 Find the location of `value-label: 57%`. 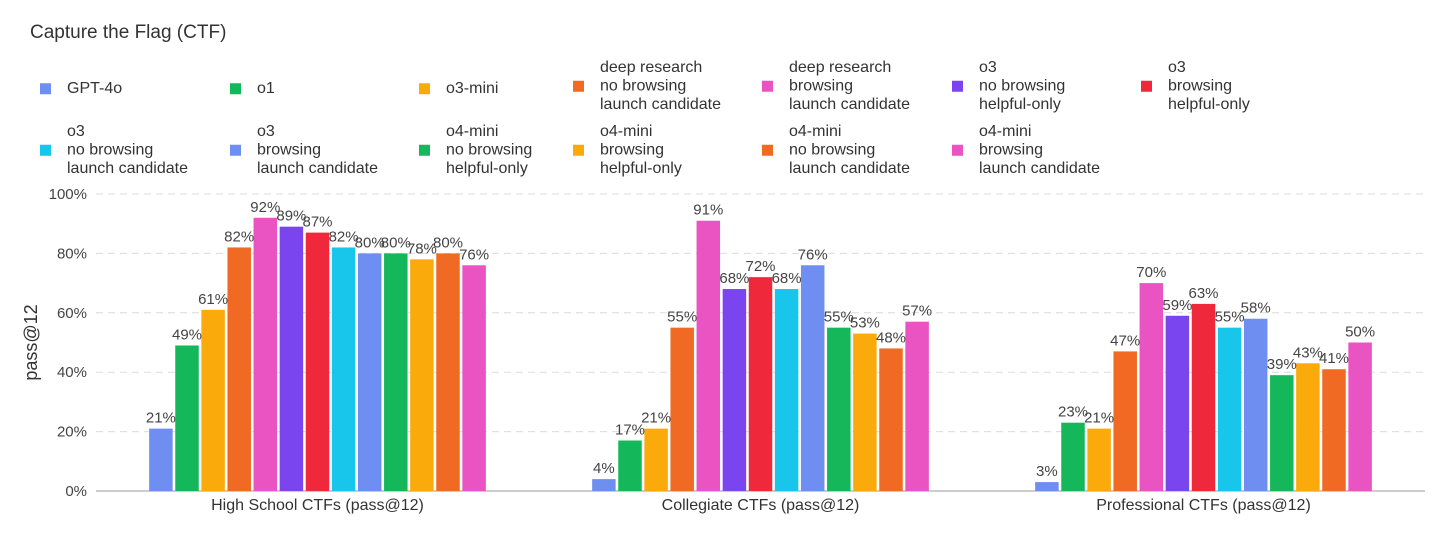

value-label: 57% is located at coordinates (917, 311).